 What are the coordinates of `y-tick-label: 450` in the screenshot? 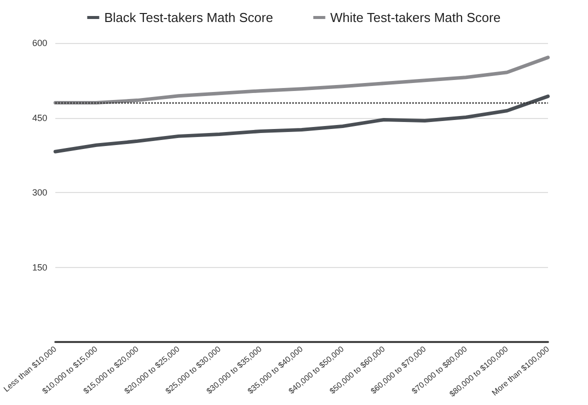 It's located at (40, 117).